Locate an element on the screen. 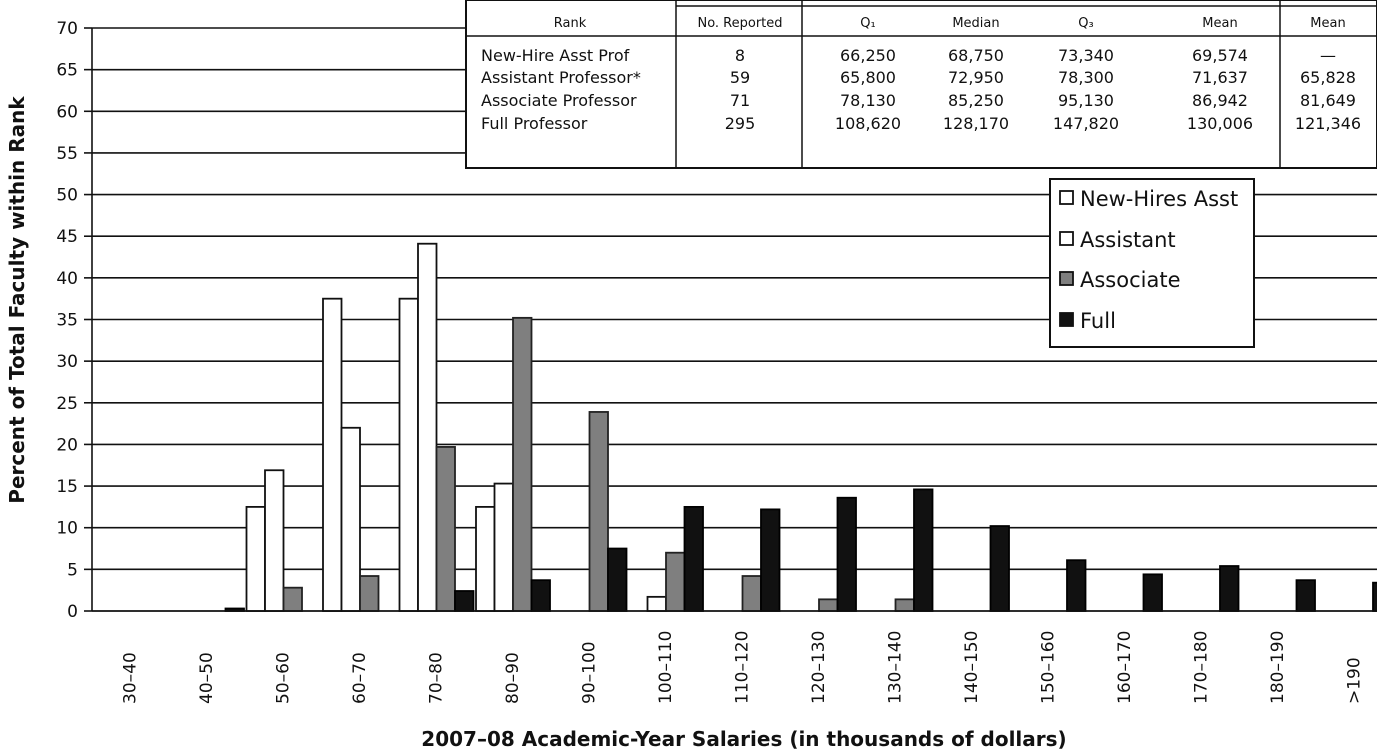 Image resolution: width=1377 pixels, height=751 pixels. x-tick-label: 110–120 is located at coordinates (743, 667).